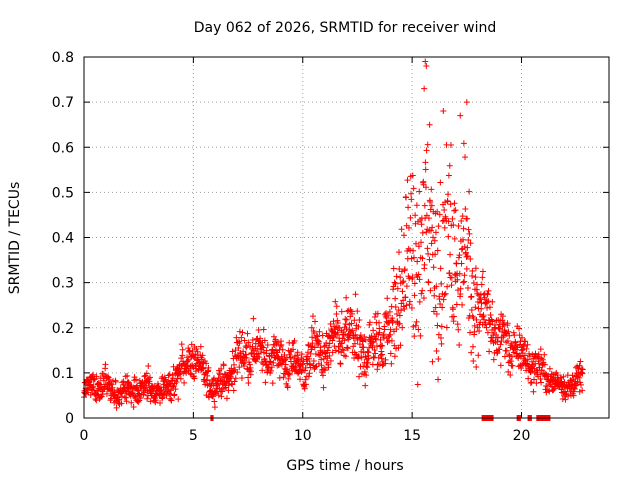  What do you see at coordinates (63, 103) in the screenshot?
I see `y-tick-label: 0.7` at bounding box center [63, 103].